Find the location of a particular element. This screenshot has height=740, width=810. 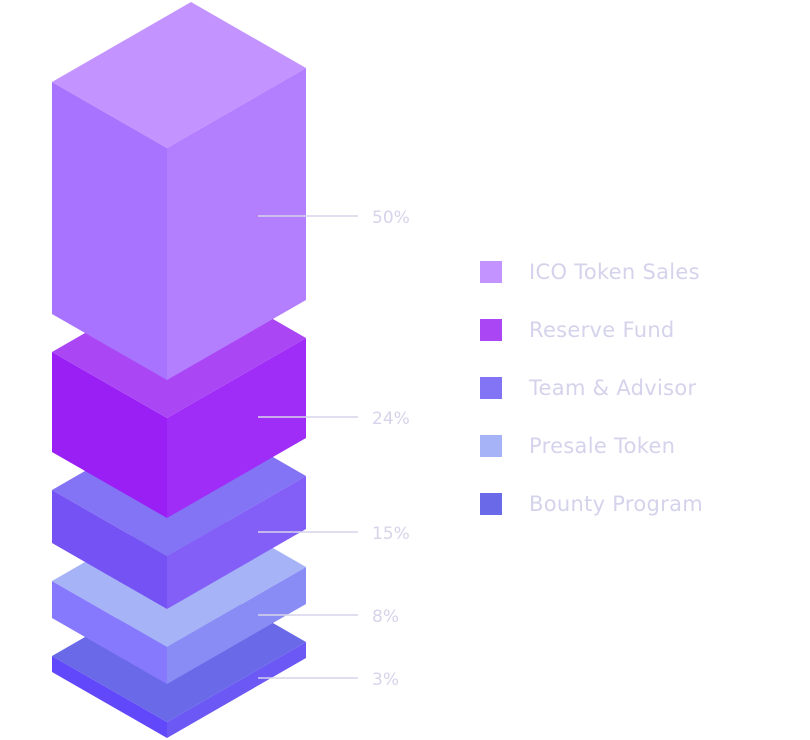

legend-item-reserve-fund: Reserve Fund is located at coordinates (591, 330).